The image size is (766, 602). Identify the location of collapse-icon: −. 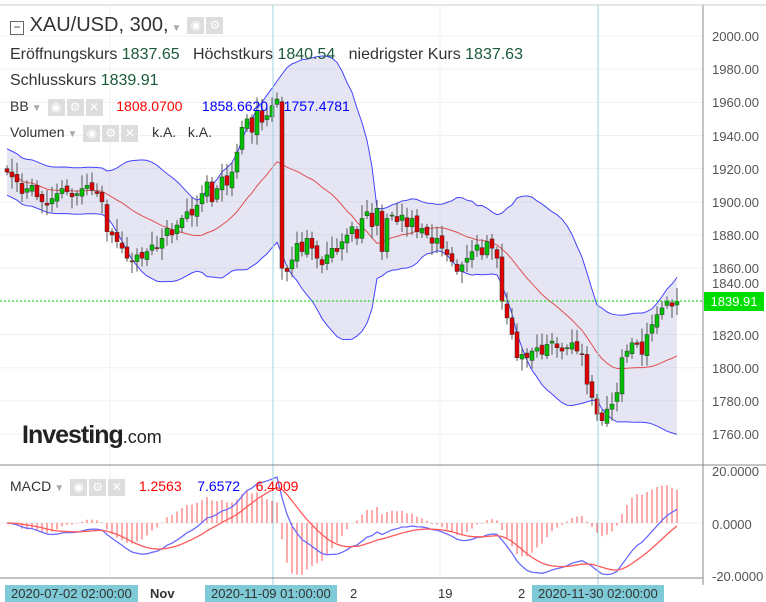
(17, 28).